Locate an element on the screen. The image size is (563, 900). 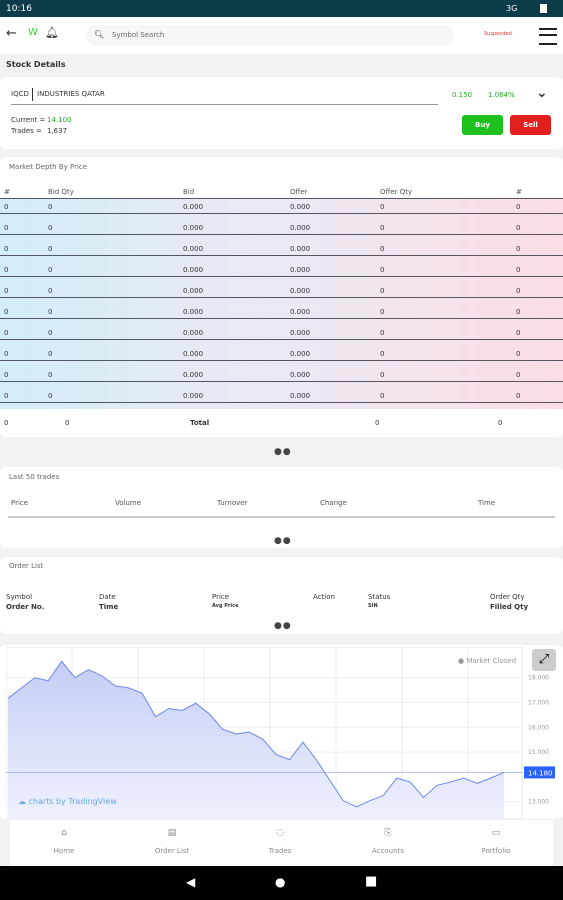
column-header: Bid Qty is located at coordinates (61, 192).